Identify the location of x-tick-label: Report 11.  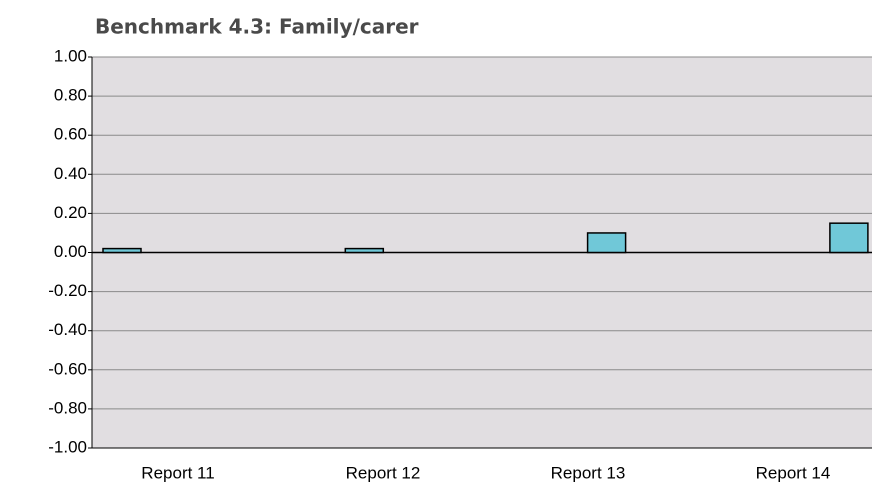
(177, 472).